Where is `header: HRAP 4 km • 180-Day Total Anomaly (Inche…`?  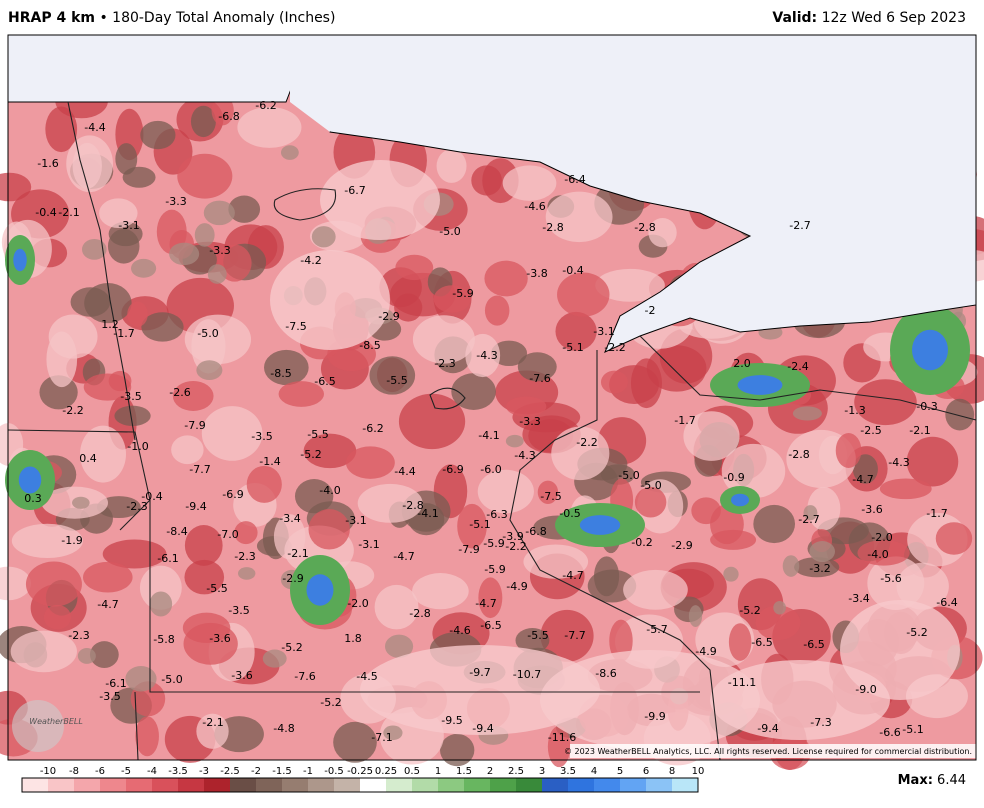 header: HRAP 4 km • 180-Day Total Anomaly (Inche… is located at coordinates (171, 18).